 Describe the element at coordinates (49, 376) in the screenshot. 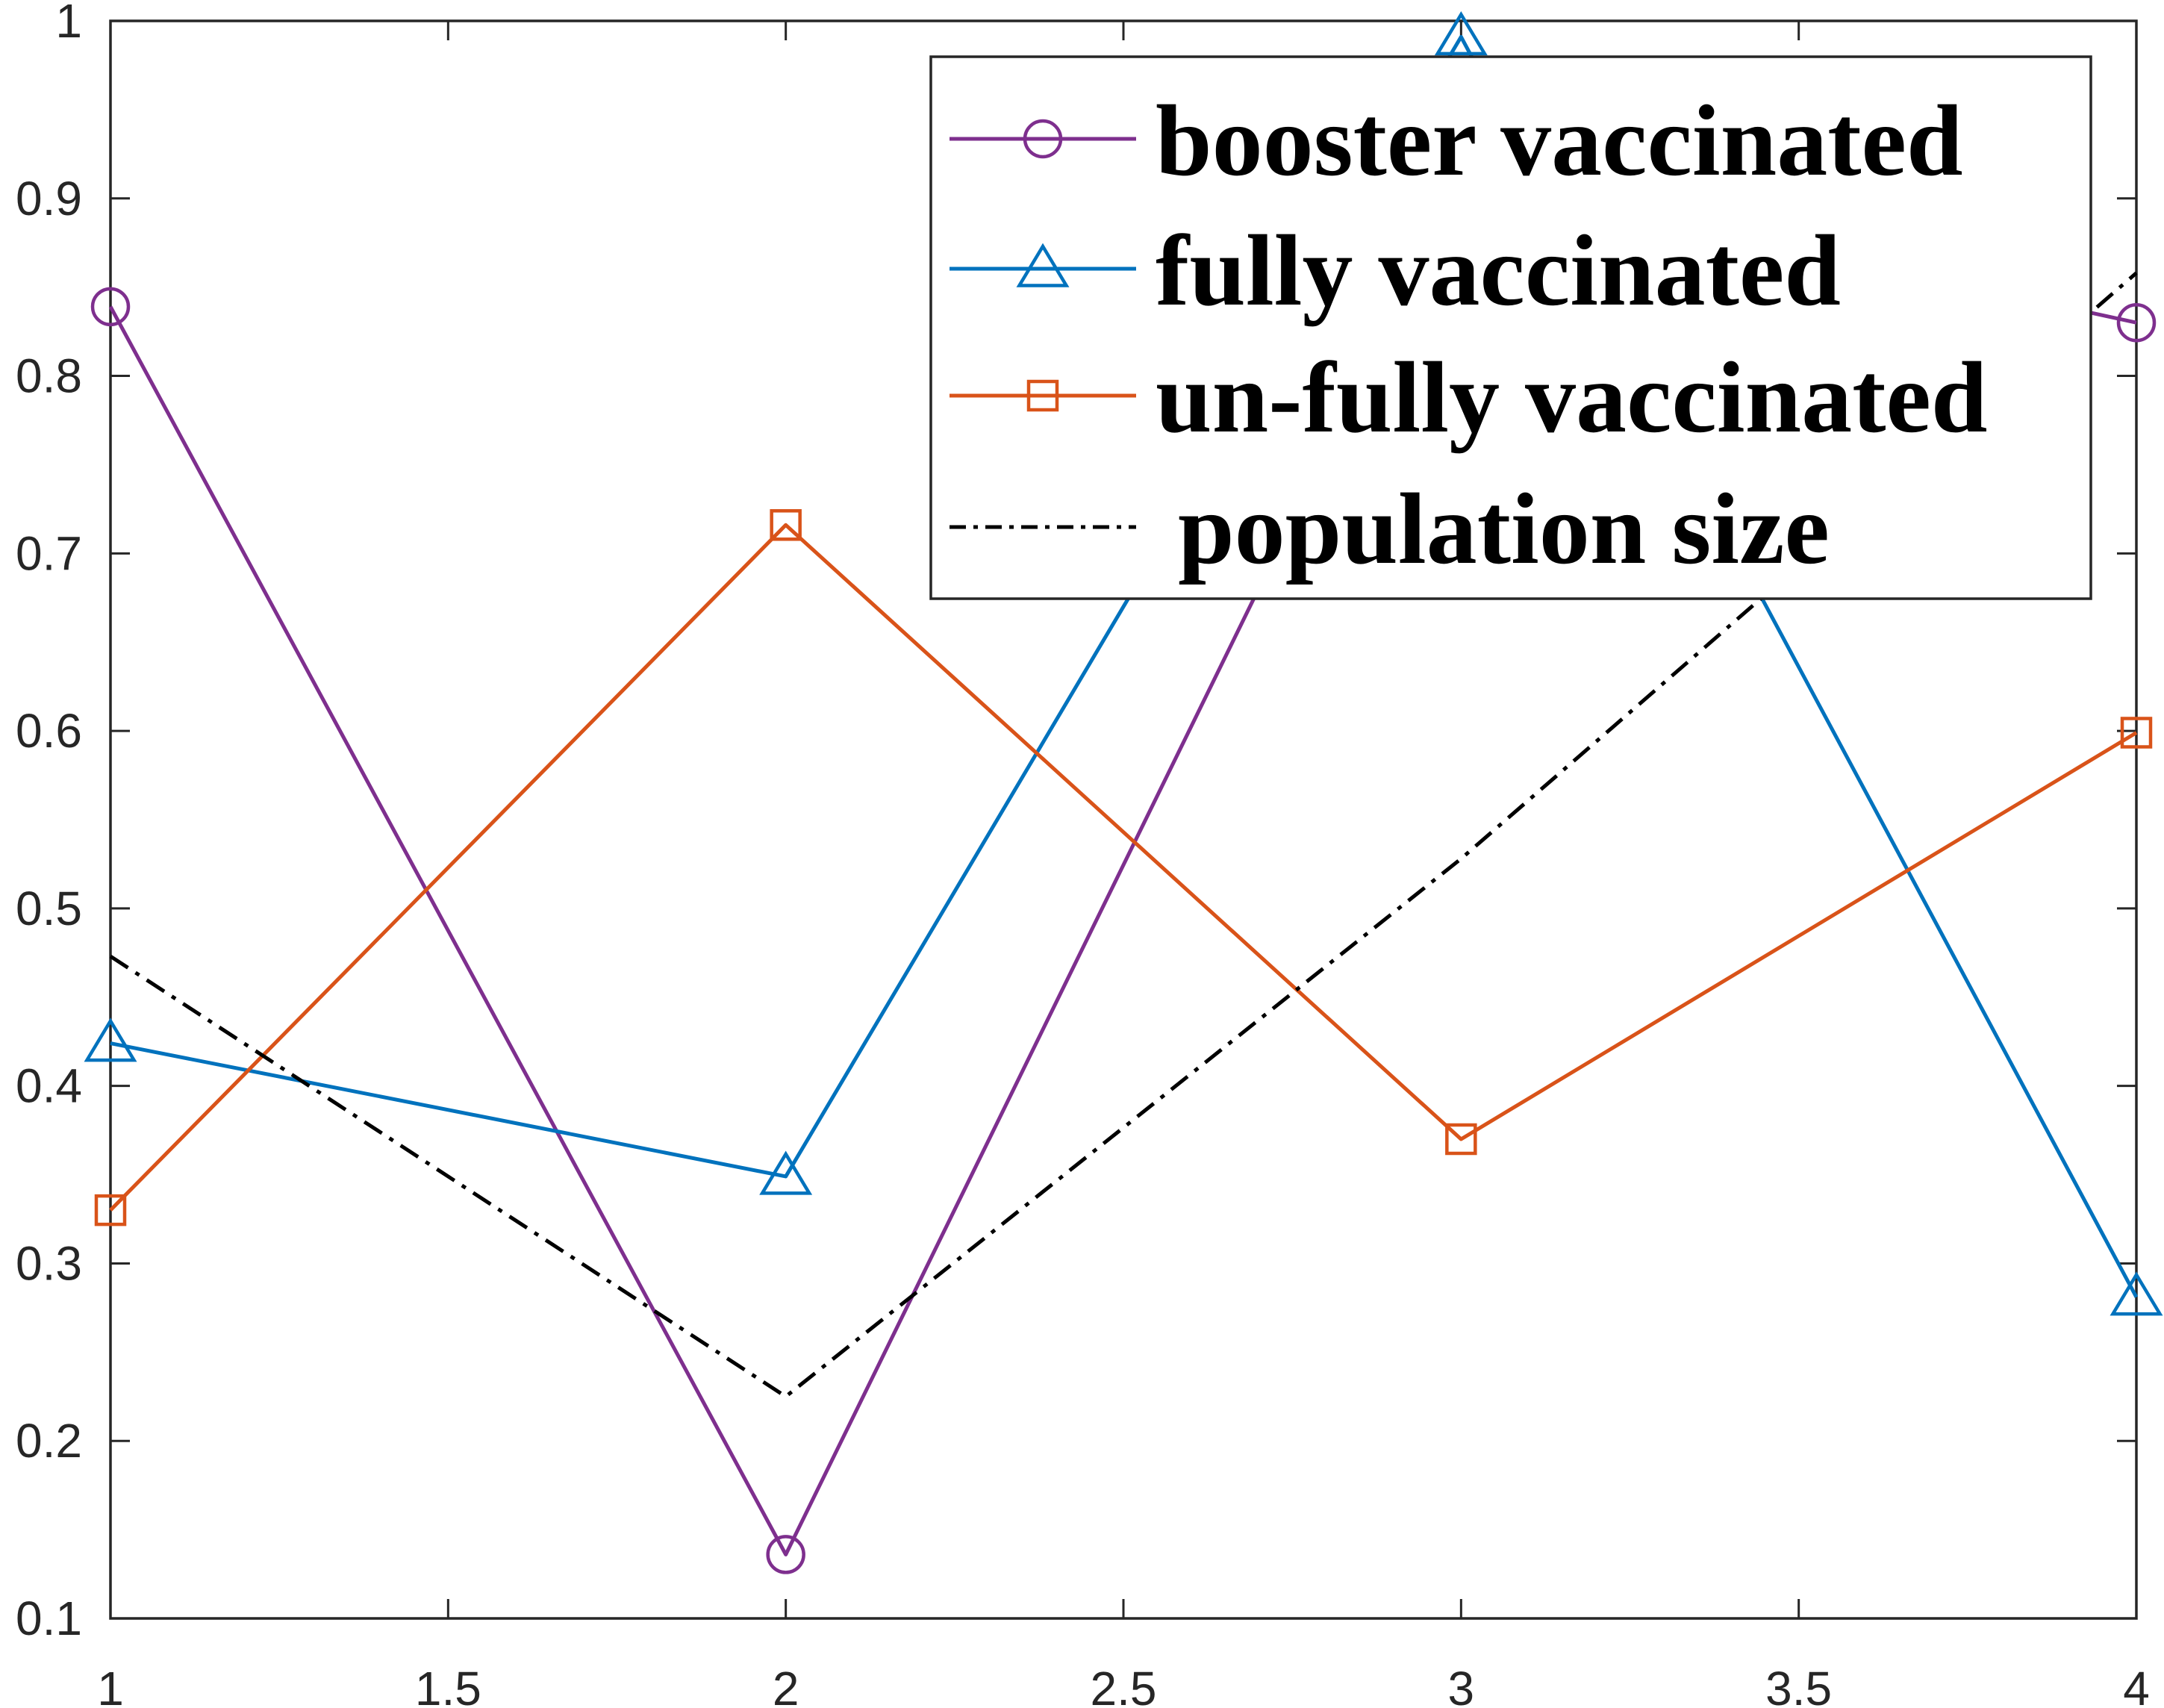

I see `y-tick-label: 0.8` at that location.